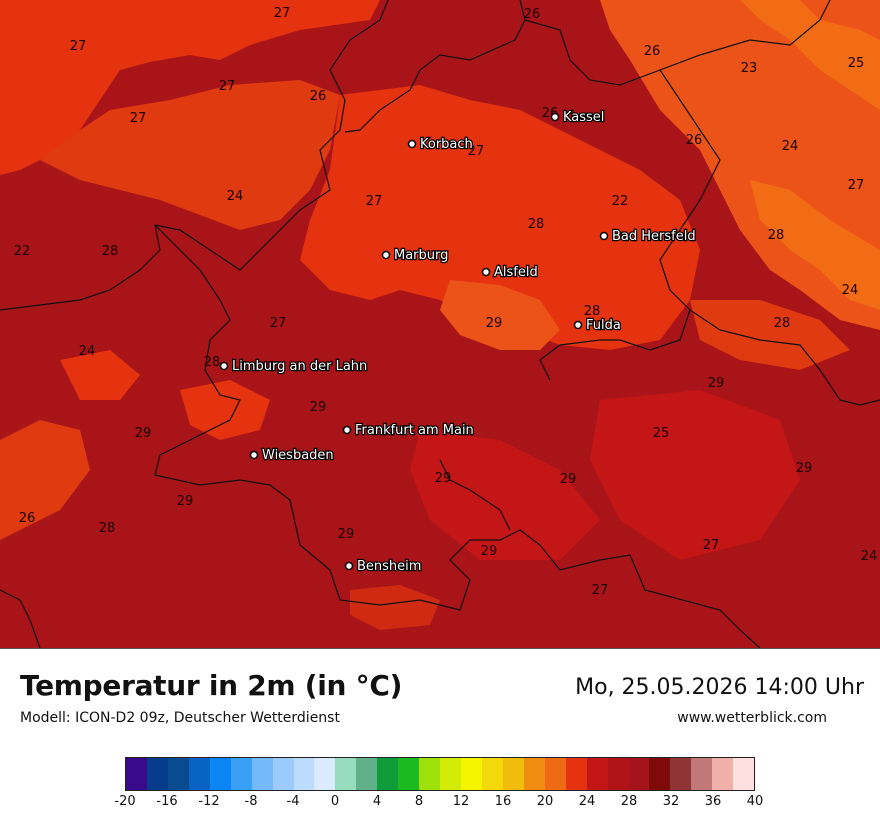 The width and height of the screenshot is (880, 830). What do you see at coordinates (545, 801) in the screenshot?
I see `legend-tick-label: 20` at bounding box center [545, 801].